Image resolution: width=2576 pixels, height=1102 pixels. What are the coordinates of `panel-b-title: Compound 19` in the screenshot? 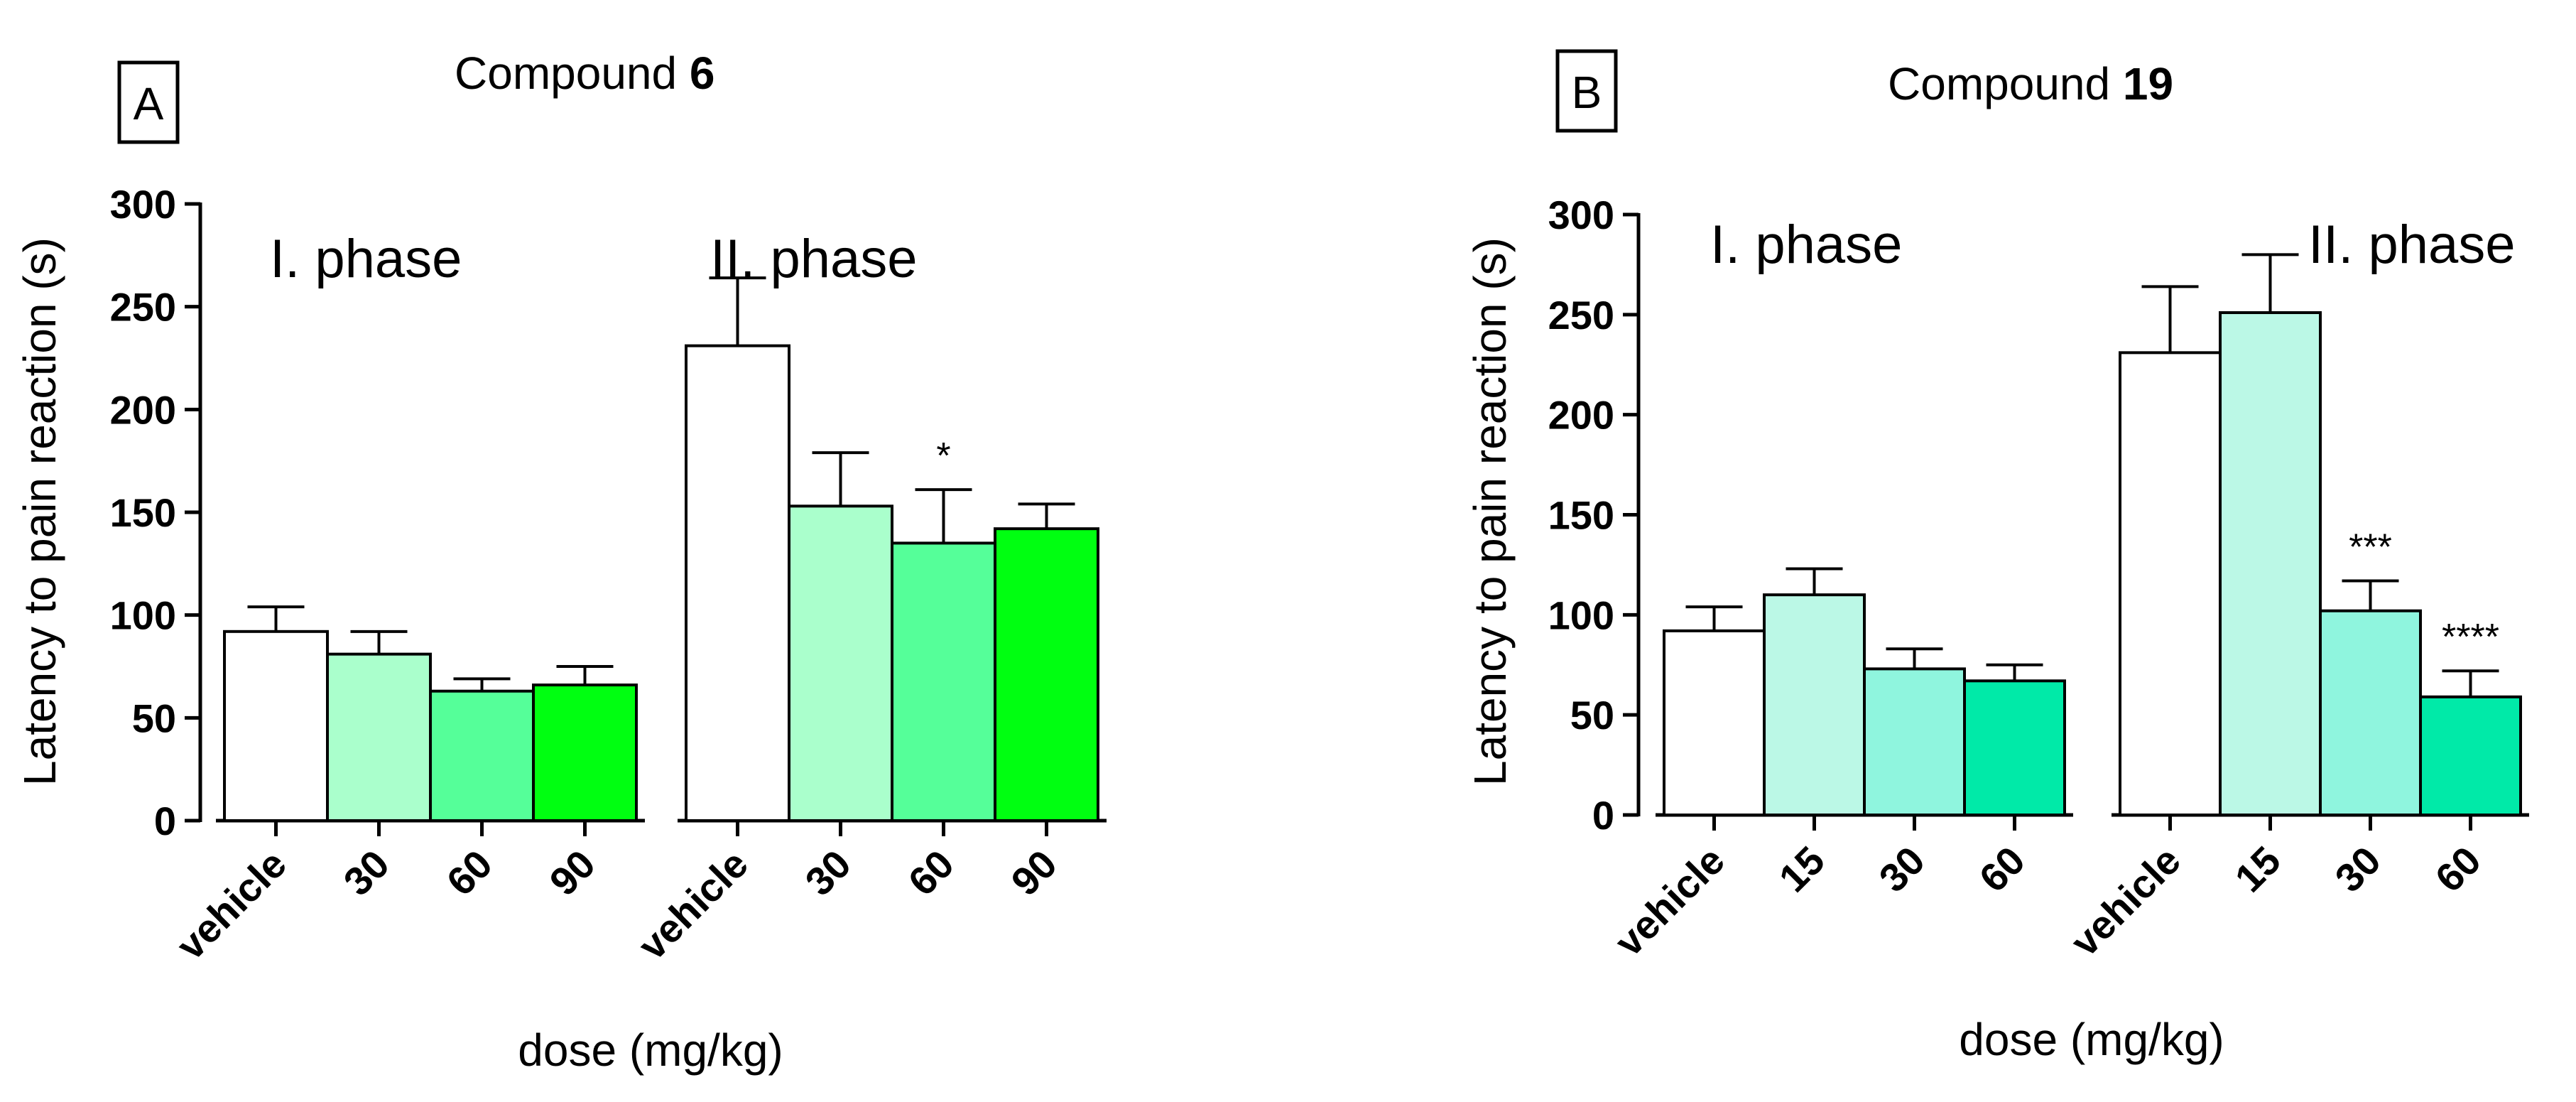 It's located at (2030, 83).